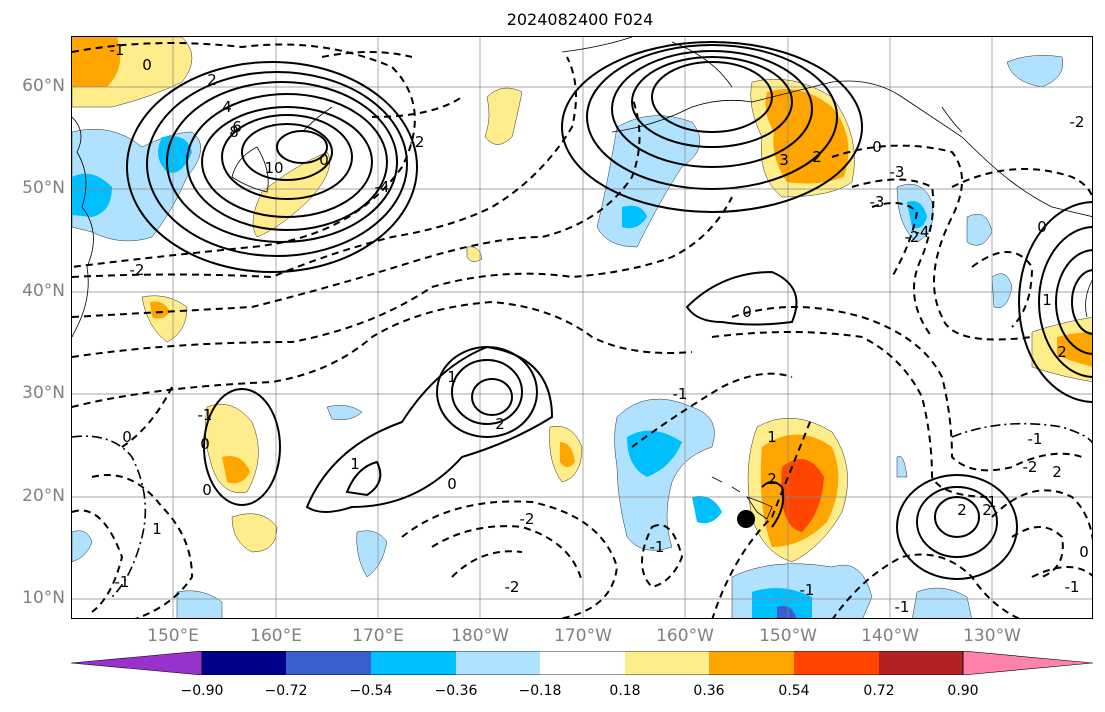  Describe the element at coordinates (540, 691) in the screenshot. I see `colorbar-tick-label: −0.18` at that location.